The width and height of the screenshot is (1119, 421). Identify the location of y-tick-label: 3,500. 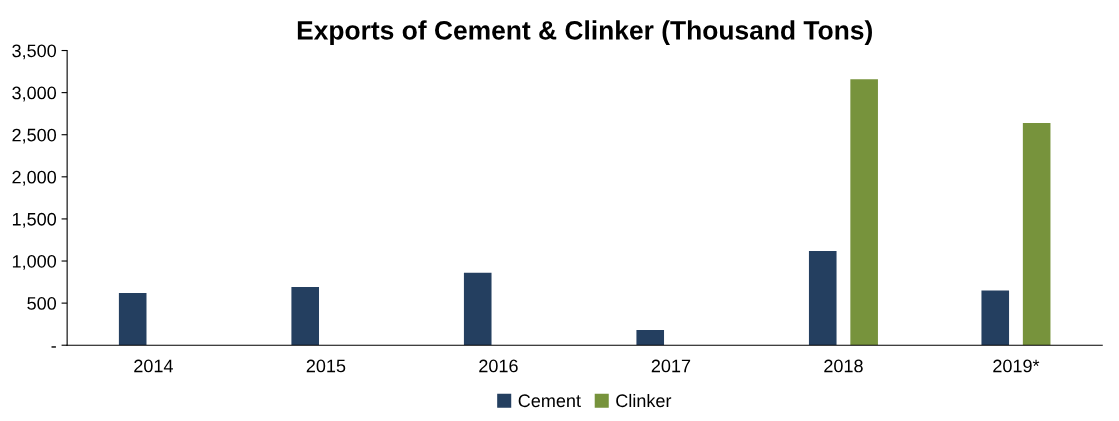
(34, 52).